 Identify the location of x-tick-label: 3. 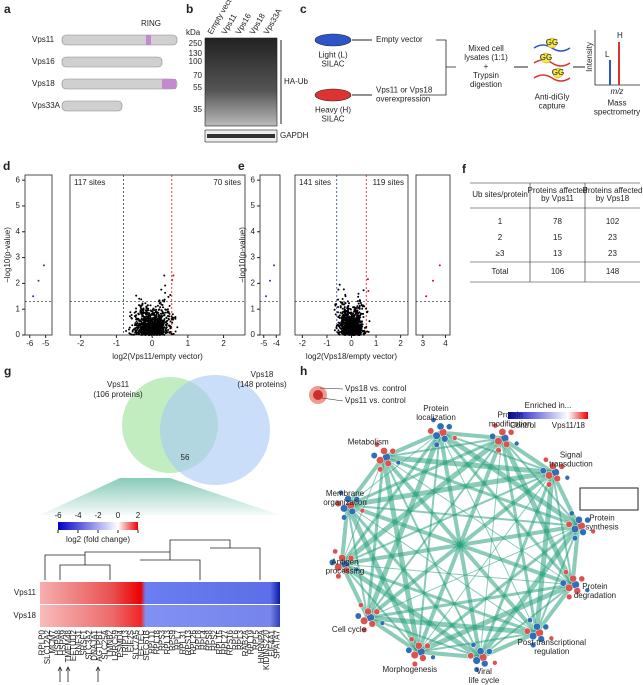
(423, 343).